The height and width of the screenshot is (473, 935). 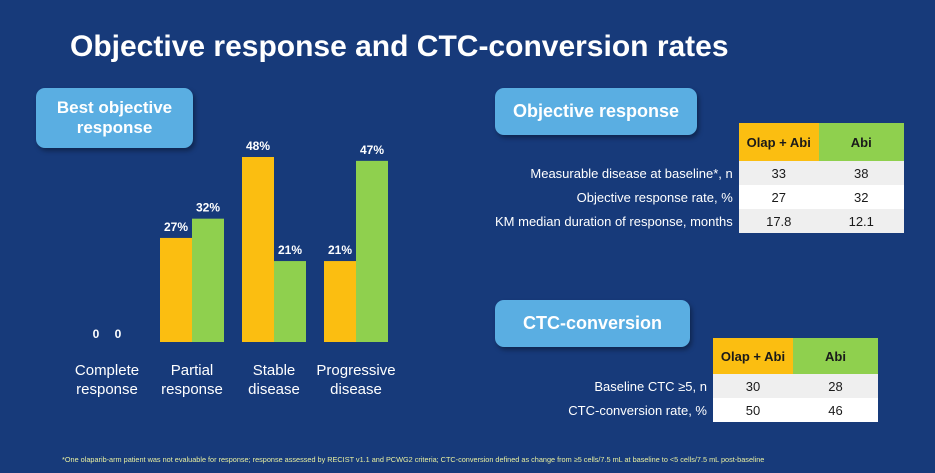 I want to click on cell-abi: 32, so click(x=861, y=197).